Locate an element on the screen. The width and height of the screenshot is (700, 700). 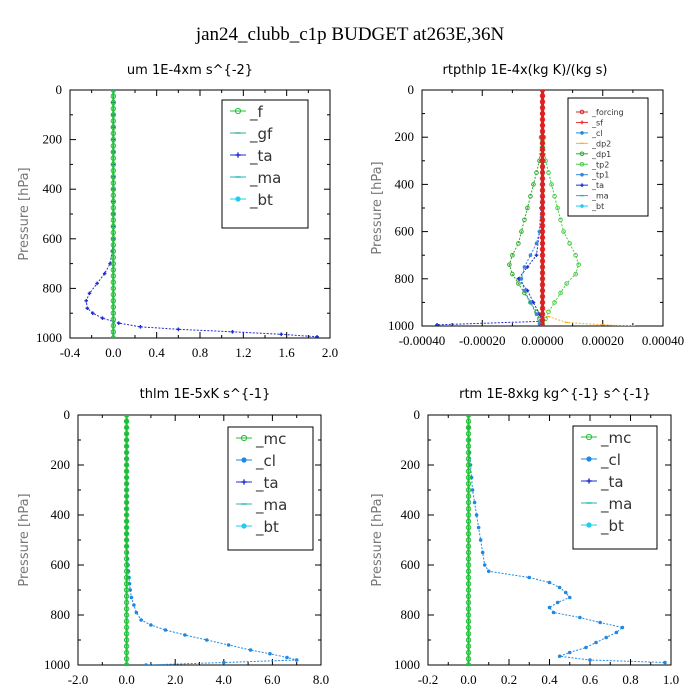
x-tick-label: -0.00040 is located at coordinates (422, 340).